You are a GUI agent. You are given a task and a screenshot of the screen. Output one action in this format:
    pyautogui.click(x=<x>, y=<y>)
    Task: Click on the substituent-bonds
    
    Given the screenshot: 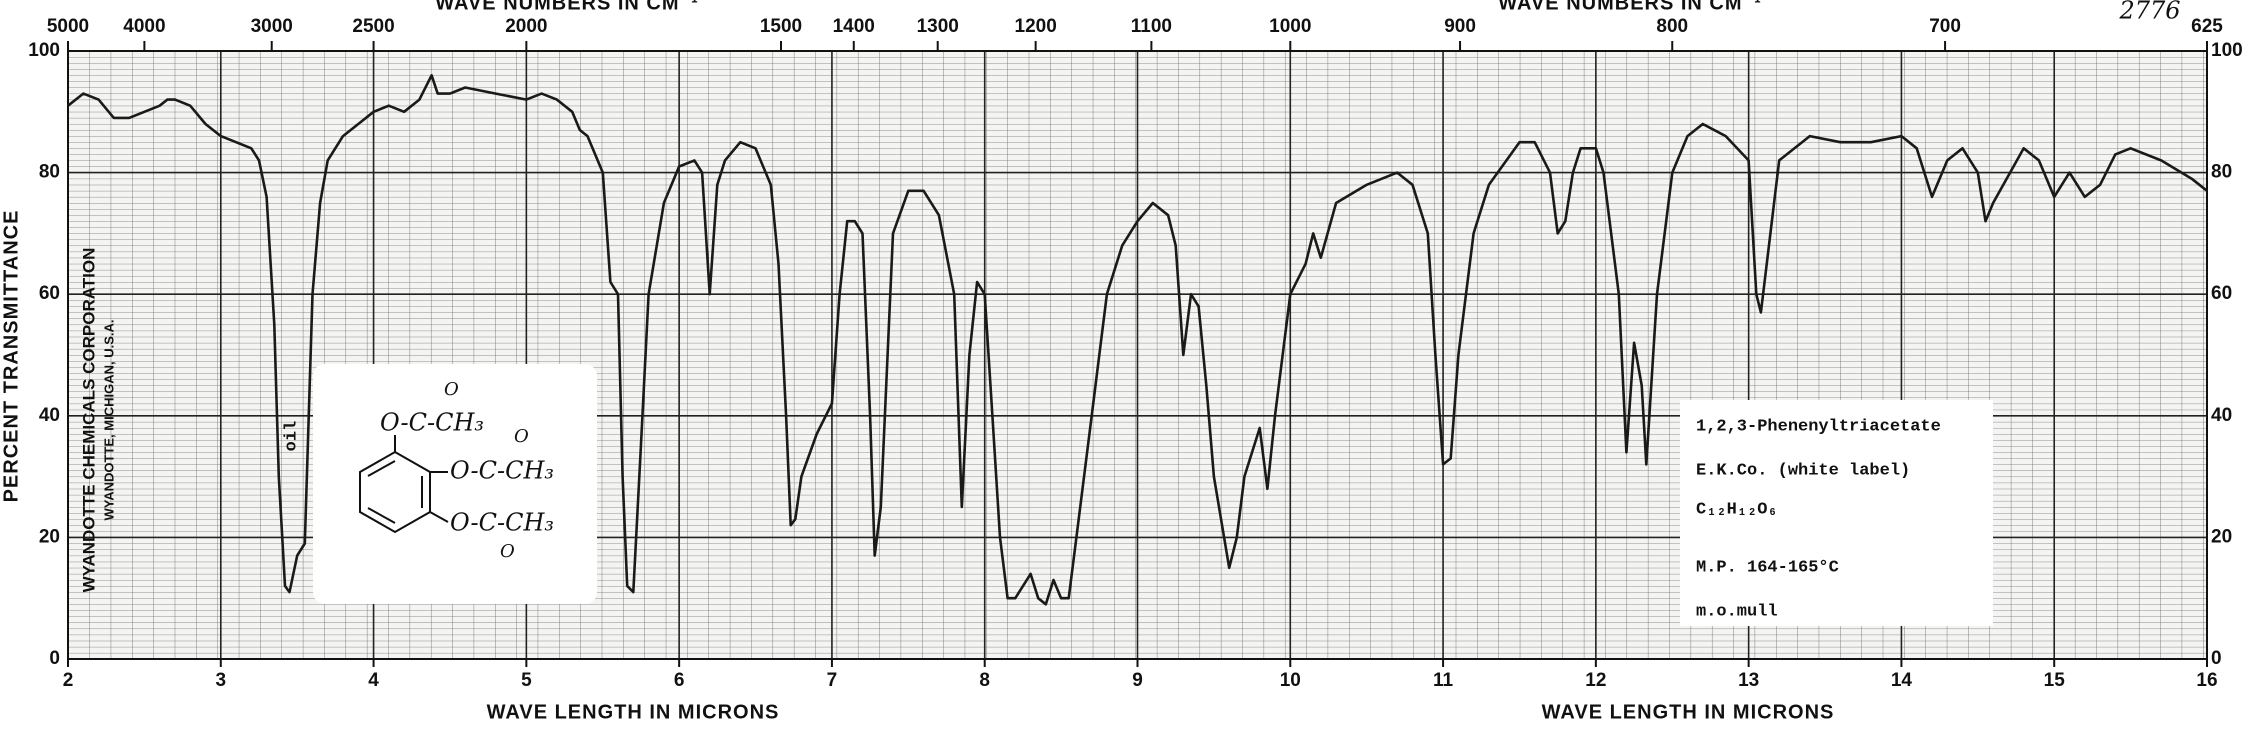 What is the action you would take?
    pyautogui.click(x=421, y=479)
    